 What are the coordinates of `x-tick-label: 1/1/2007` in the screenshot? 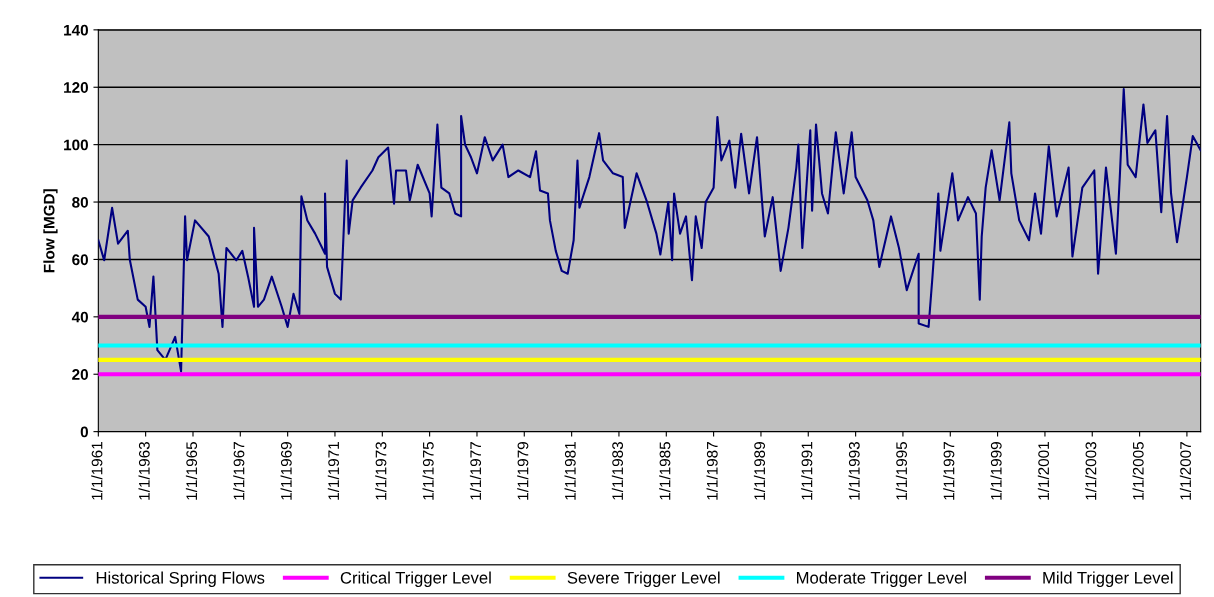 It's located at (1185, 471).